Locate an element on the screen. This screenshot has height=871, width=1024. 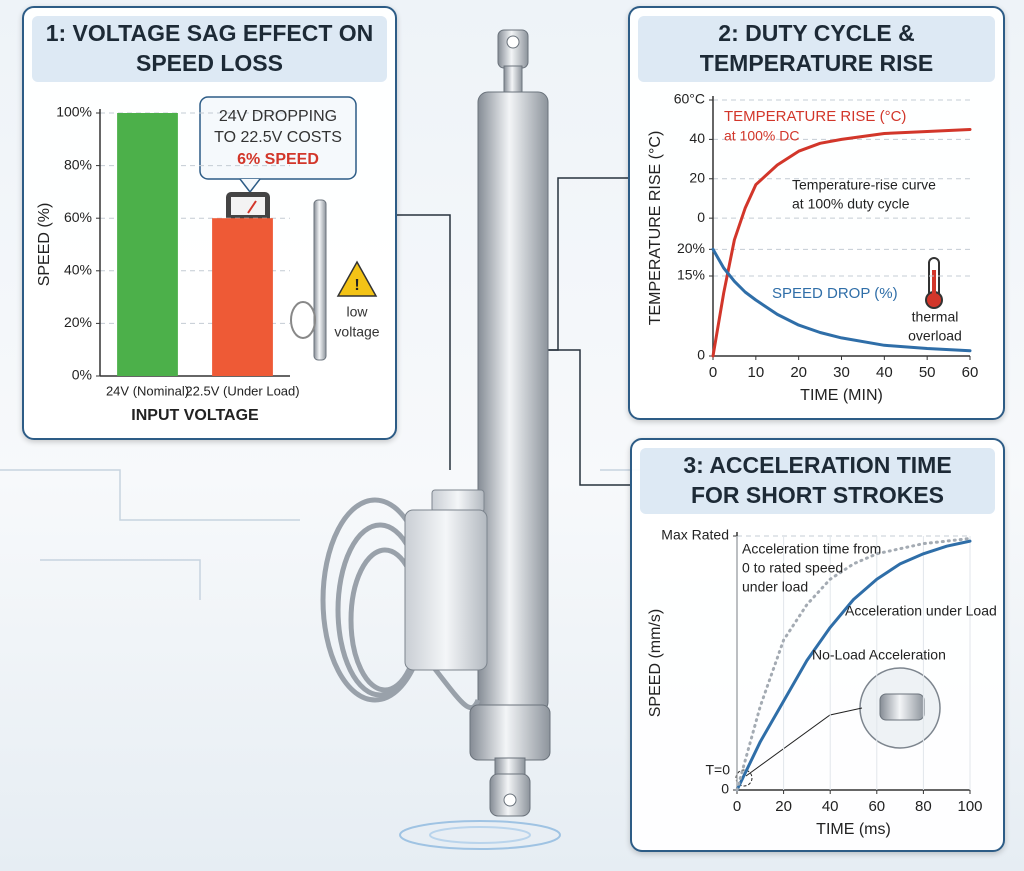
series-label: TEMPERATURE RISE (°C) is located at coordinates (815, 116).